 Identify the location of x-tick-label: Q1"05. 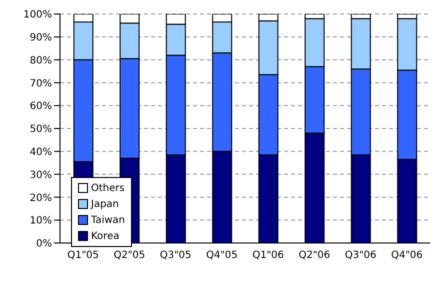
(83, 256).